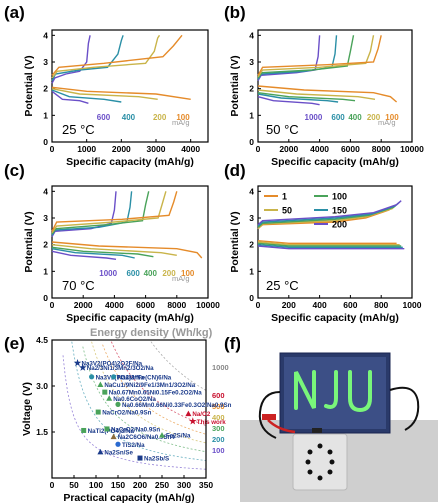 This screenshot has height=504, width=440. I want to click on contour-label: 100, so click(218, 450).